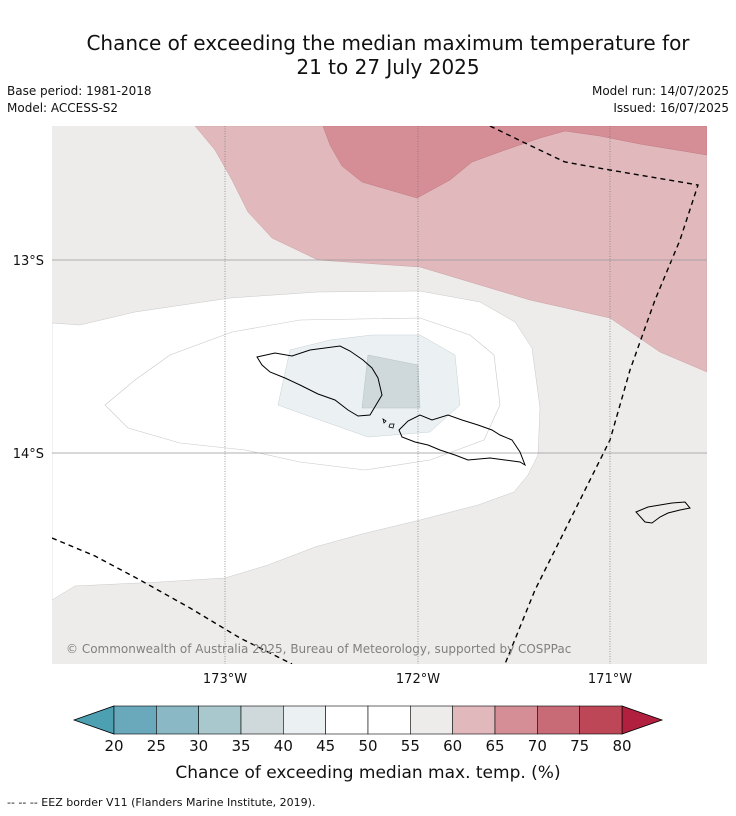  Describe the element at coordinates (28, 261) in the screenshot. I see `lat-label-13s: 13°S` at that location.